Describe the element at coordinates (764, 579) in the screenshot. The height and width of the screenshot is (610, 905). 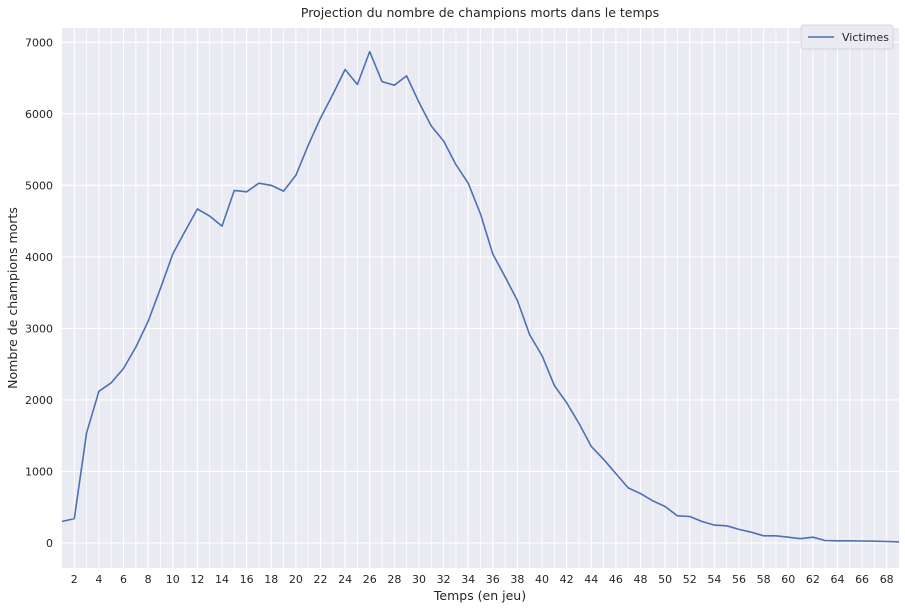
I see `x-tick-label: 58` at that location.